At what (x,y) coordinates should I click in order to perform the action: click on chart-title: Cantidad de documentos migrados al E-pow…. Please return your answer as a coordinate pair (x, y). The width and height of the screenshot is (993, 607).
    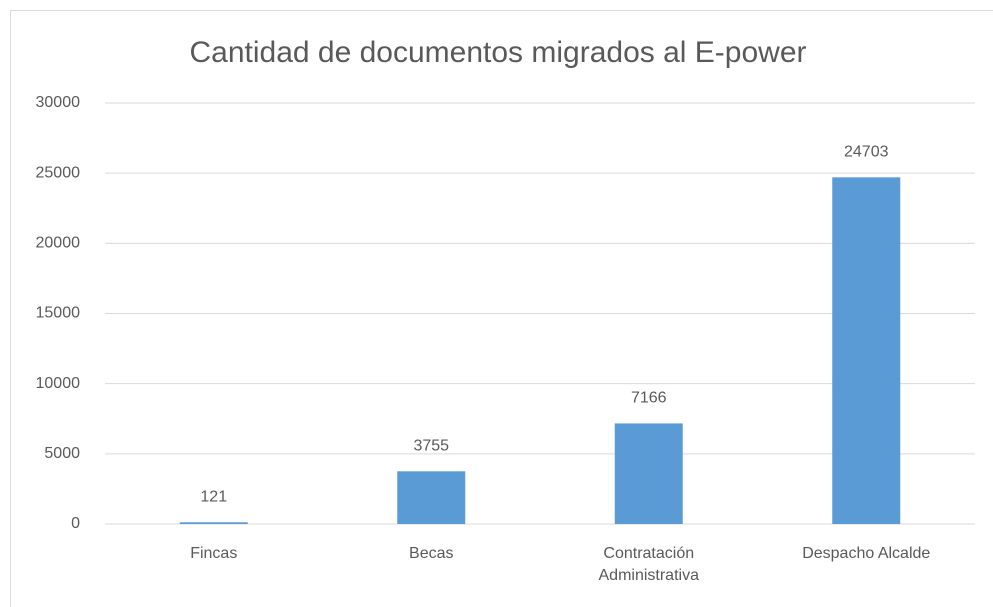
    Looking at the image, I should click on (497, 52).